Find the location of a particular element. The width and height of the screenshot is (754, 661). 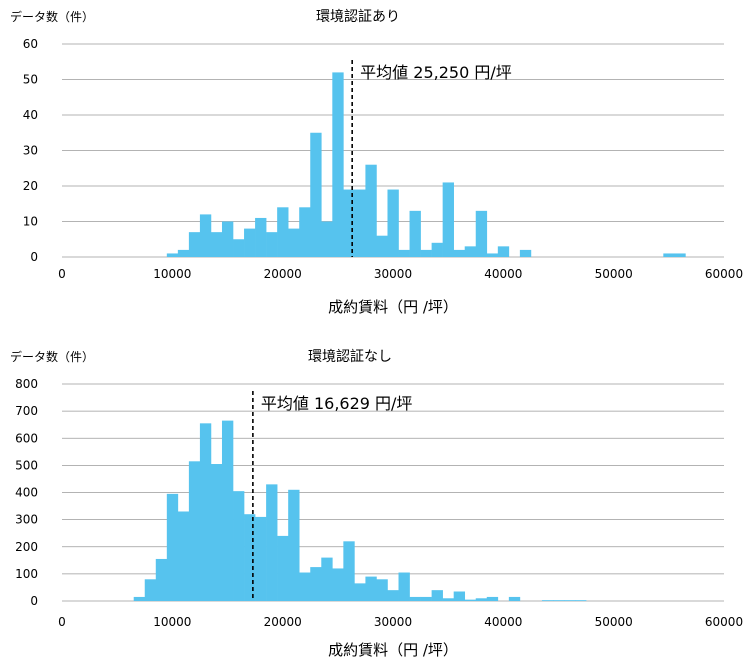

panel2-y-tick-label: 100 is located at coordinates (26, 574).